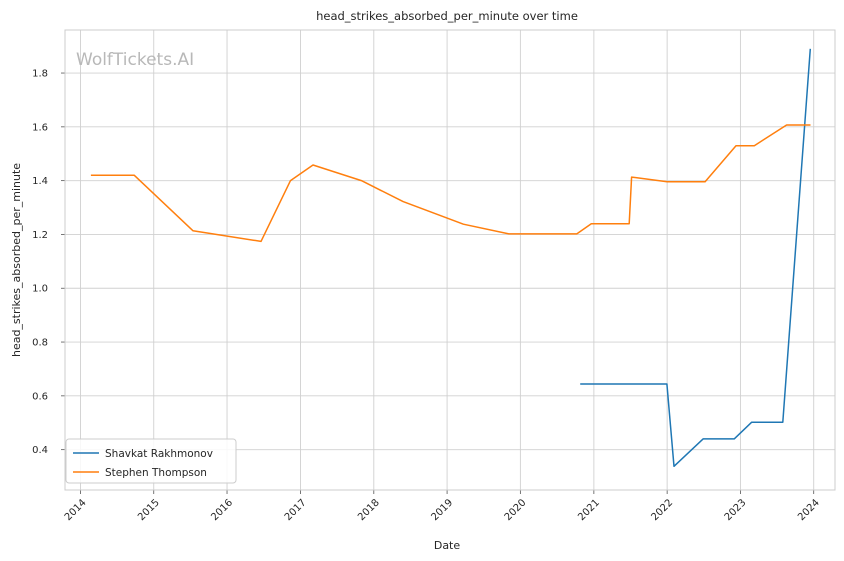 This screenshot has width=844, height=561. Describe the element at coordinates (662, 510) in the screenshot. I see `x-tick-label: 2022` at that location.